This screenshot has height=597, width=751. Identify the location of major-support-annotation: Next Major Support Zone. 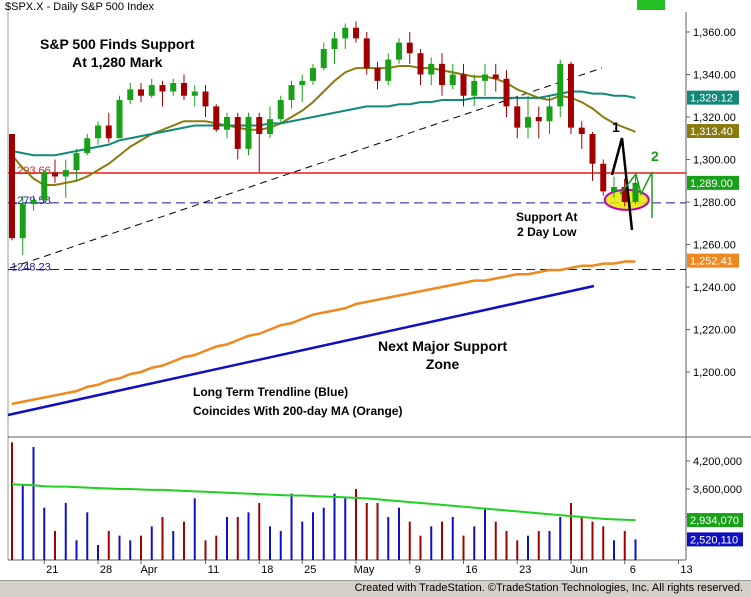
(442, 355).